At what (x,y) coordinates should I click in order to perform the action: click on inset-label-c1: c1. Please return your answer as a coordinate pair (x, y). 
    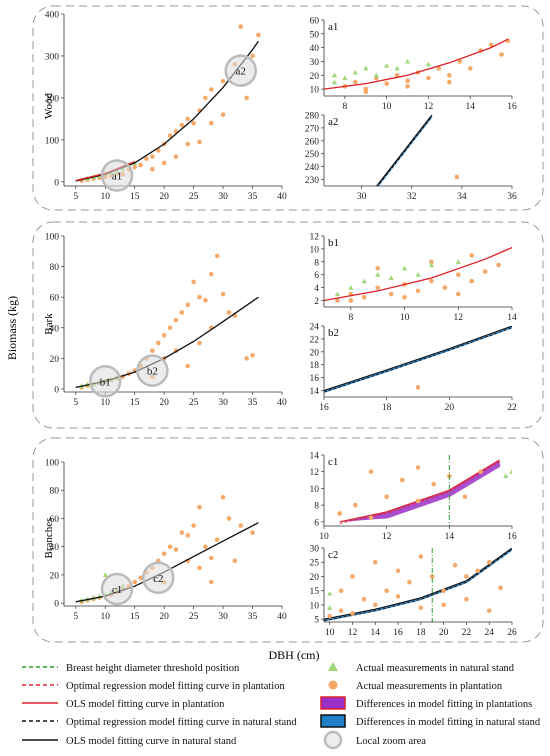
    Looking at the image, I should click on (333, 462).